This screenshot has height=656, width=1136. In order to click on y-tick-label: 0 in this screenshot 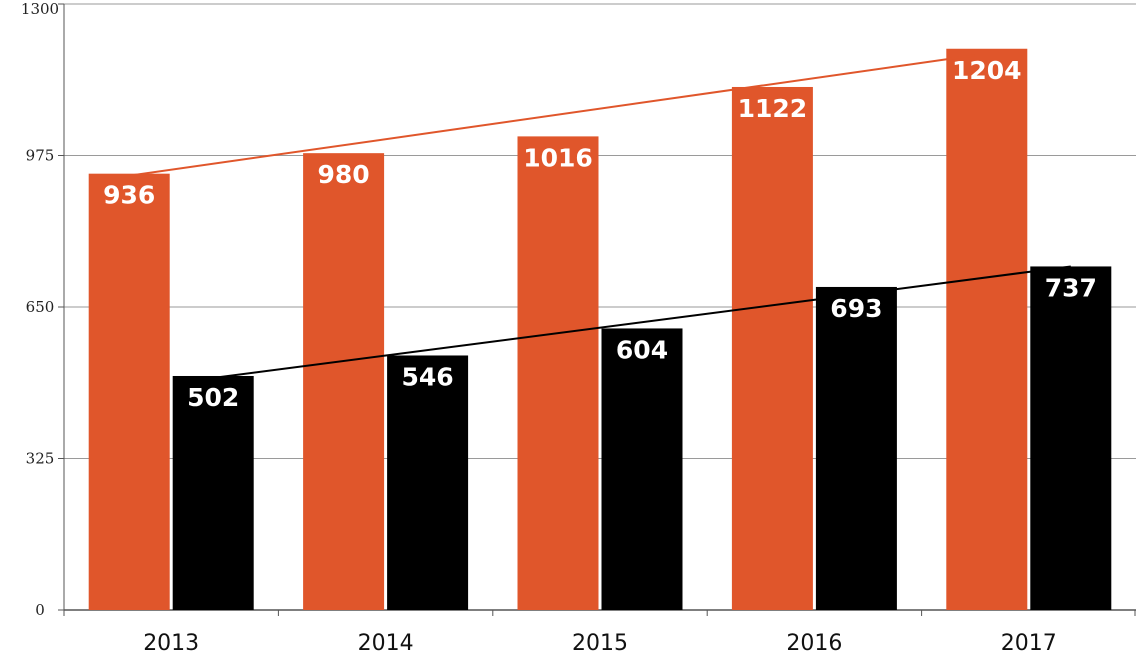, I will do `click(40, 610)`.